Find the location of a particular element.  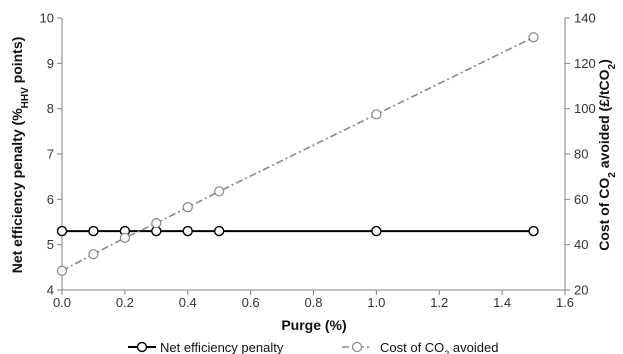

legend-marker-net-efficiency-penalty is located at coordinates (142, 347).